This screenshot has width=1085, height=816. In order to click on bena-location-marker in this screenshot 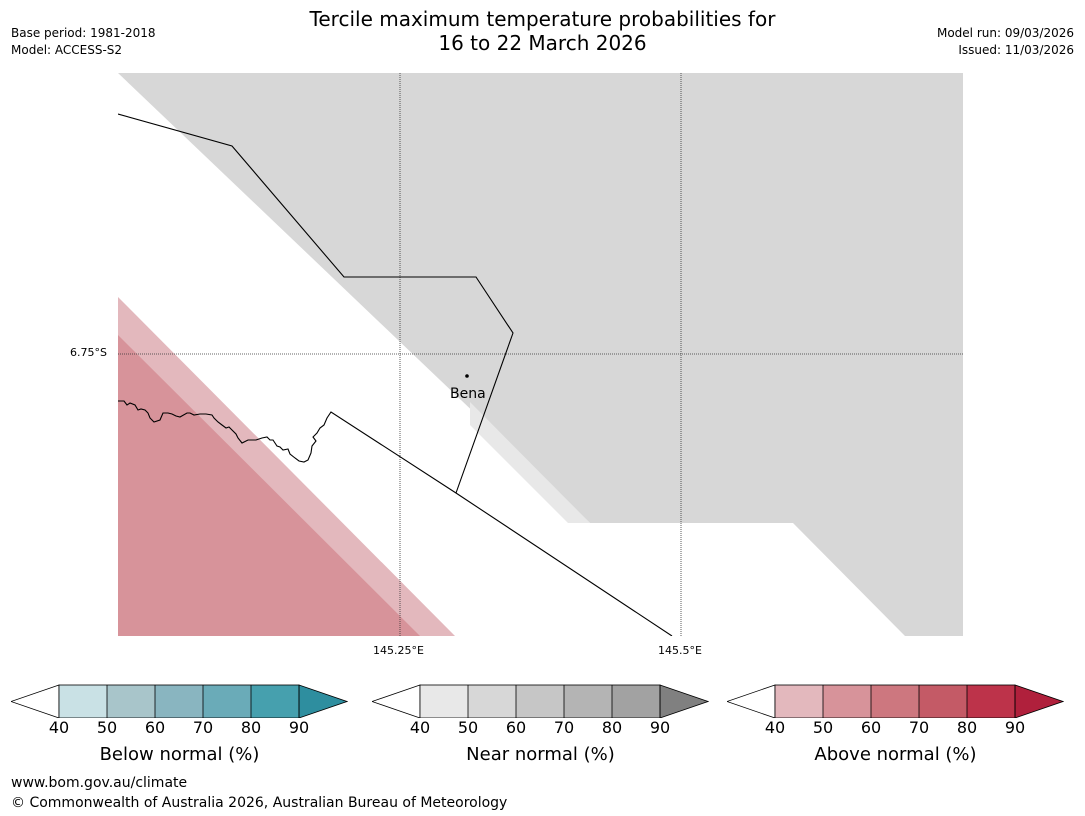, I will do `click(467, 376)`.